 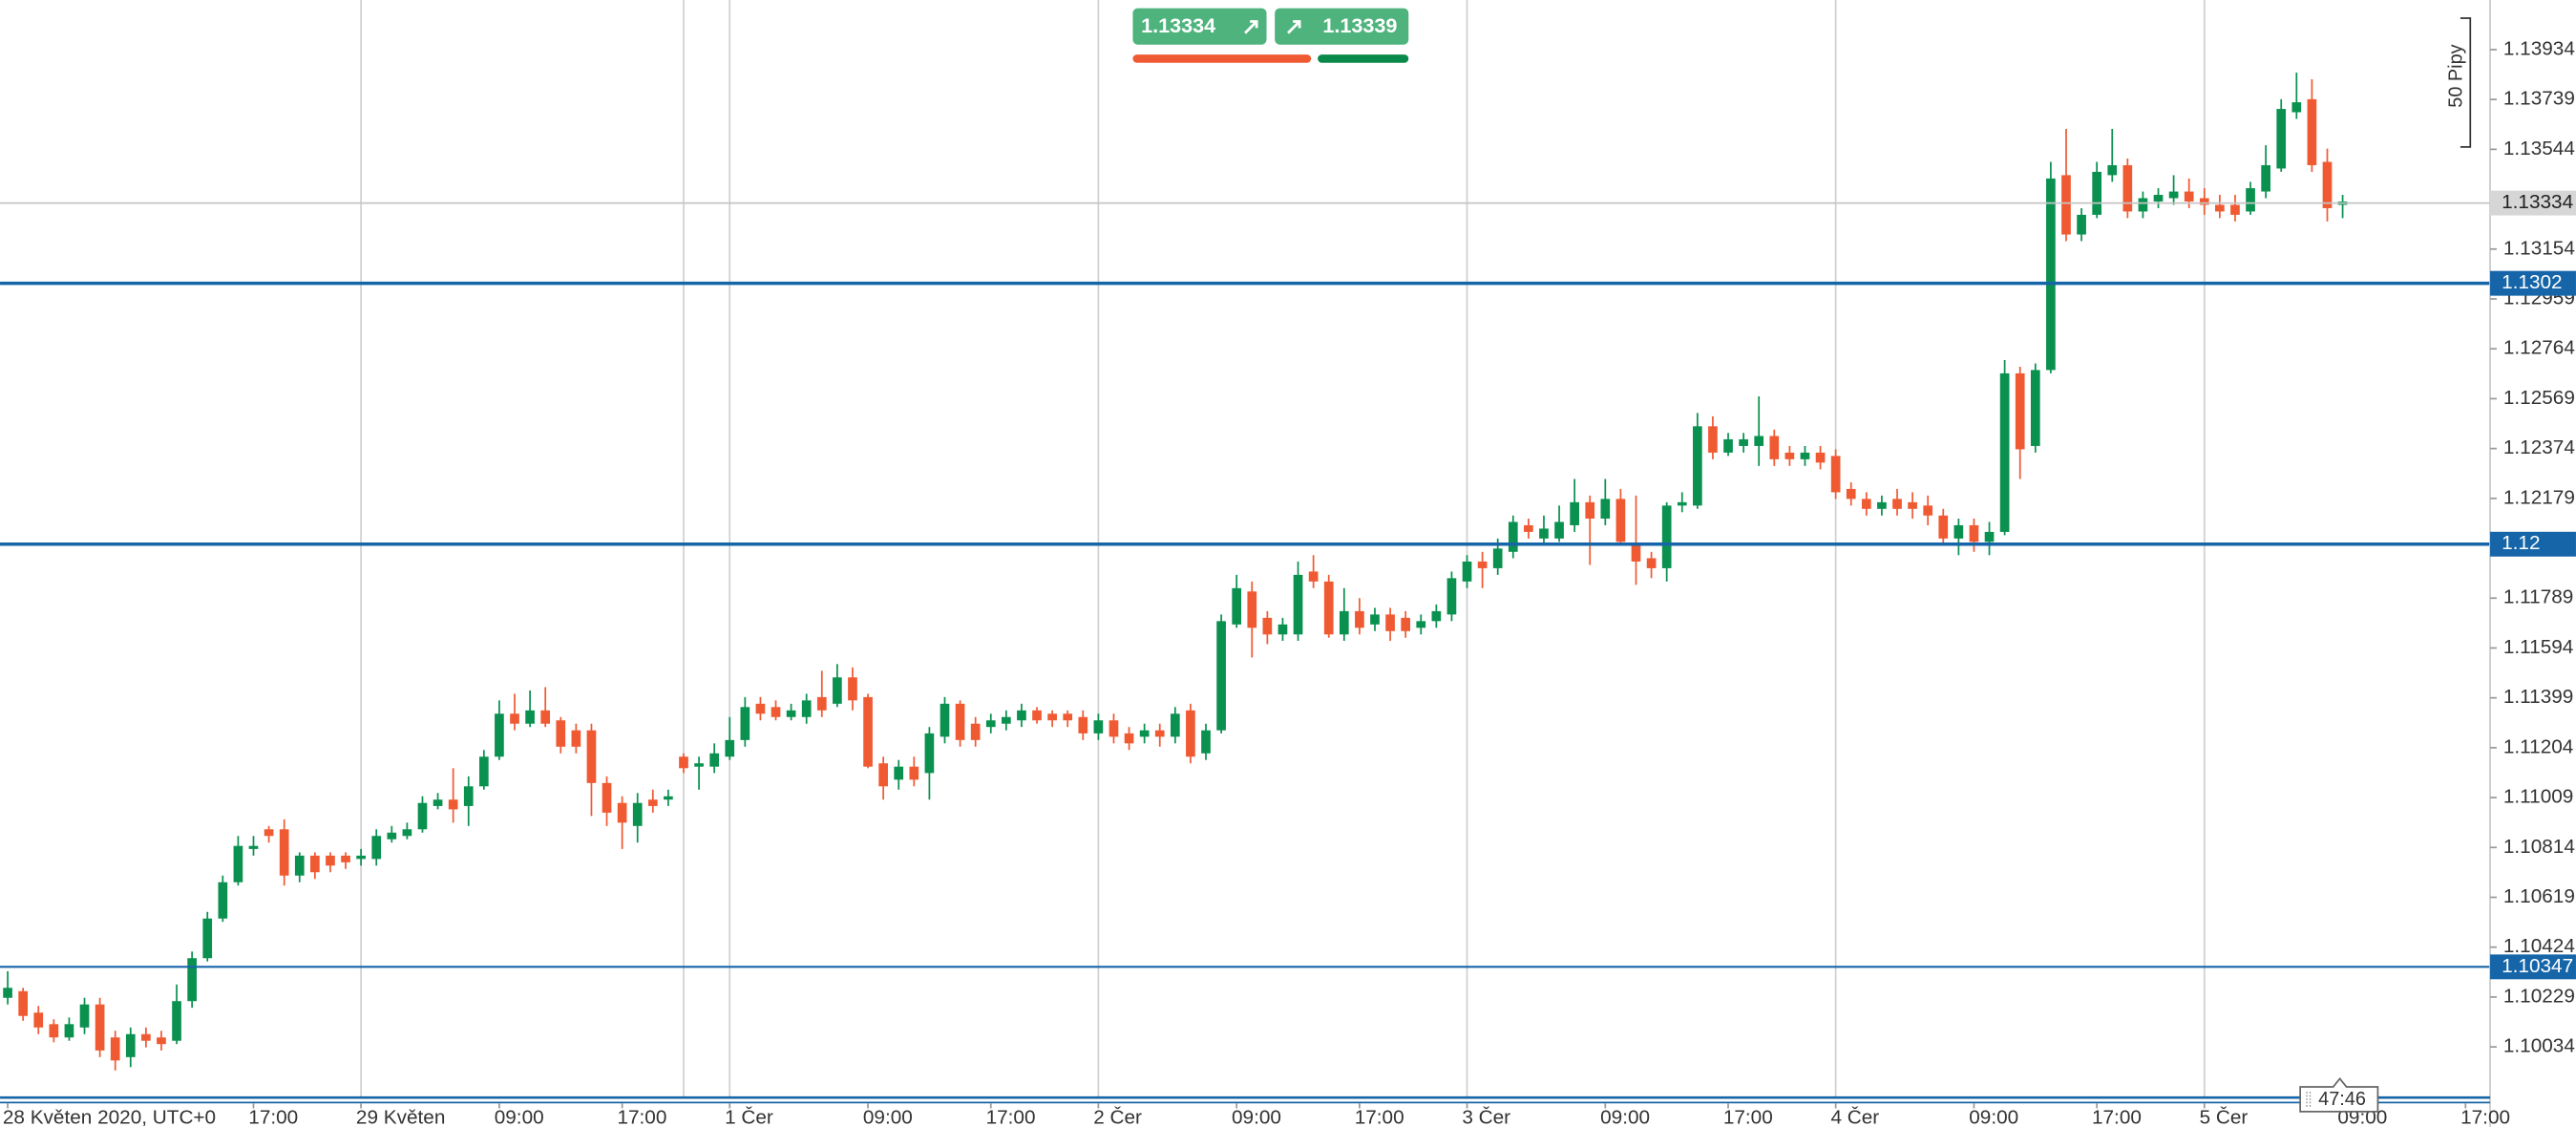 I want to click on y-tick-label: 1.13154, so click(x=2539, y=248).